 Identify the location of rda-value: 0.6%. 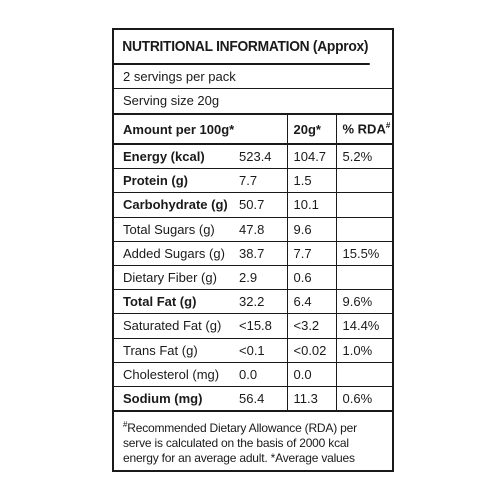
(363, 398).